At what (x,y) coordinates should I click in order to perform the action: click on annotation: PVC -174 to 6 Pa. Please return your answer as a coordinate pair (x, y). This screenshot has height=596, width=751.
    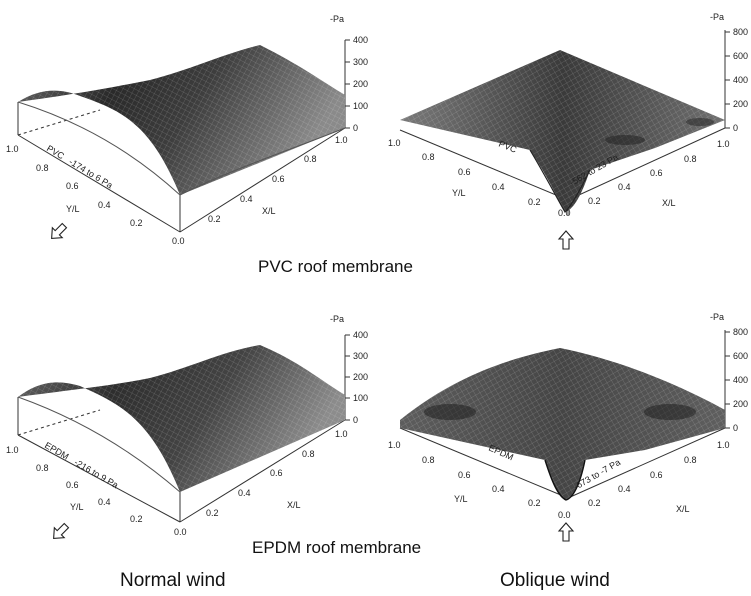
    Looking at the image, I should click on (79, 166).